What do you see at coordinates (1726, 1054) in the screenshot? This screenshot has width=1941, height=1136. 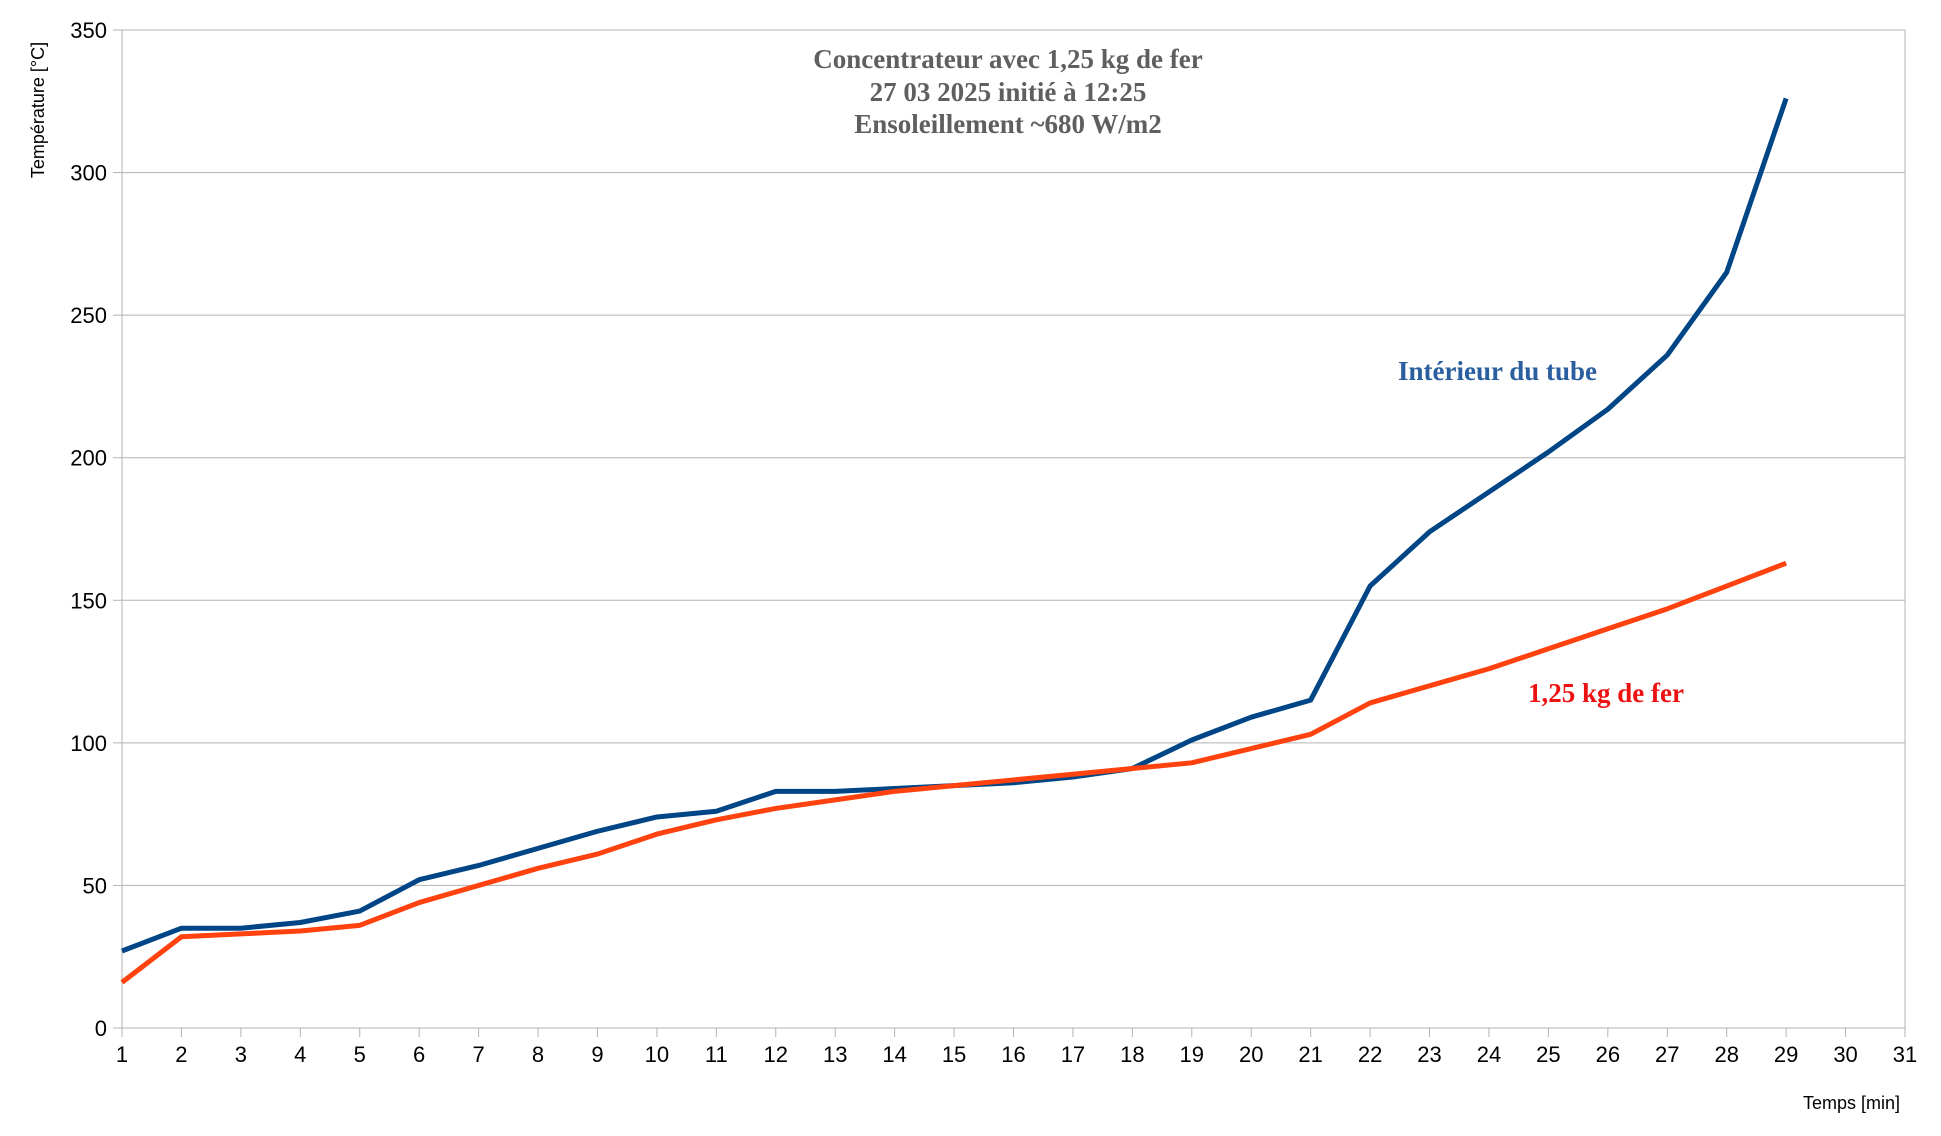 I see `x-tick-label: 28` at bounding box center [1726, 1054].